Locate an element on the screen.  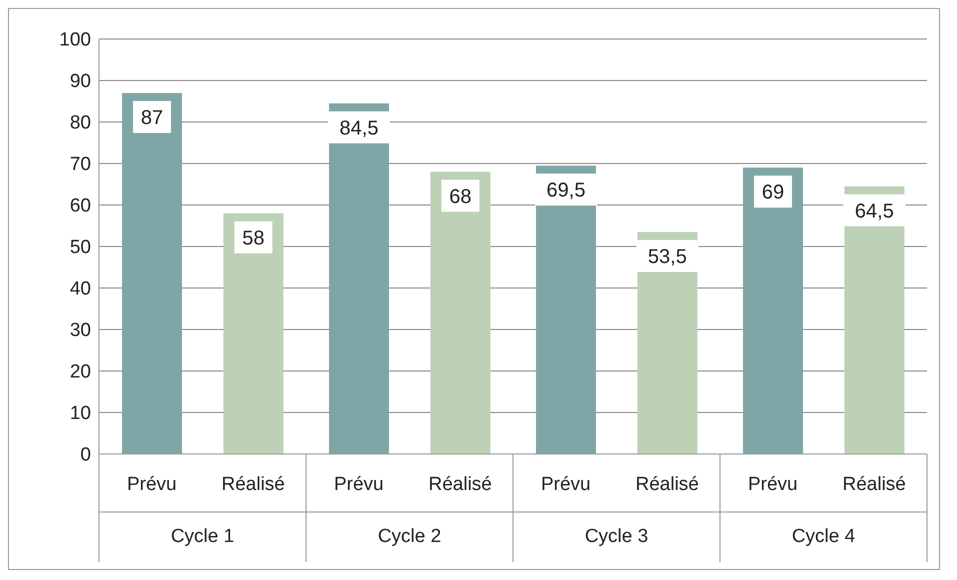
y-tick-label: 0 is located at coordinates (85, 455).